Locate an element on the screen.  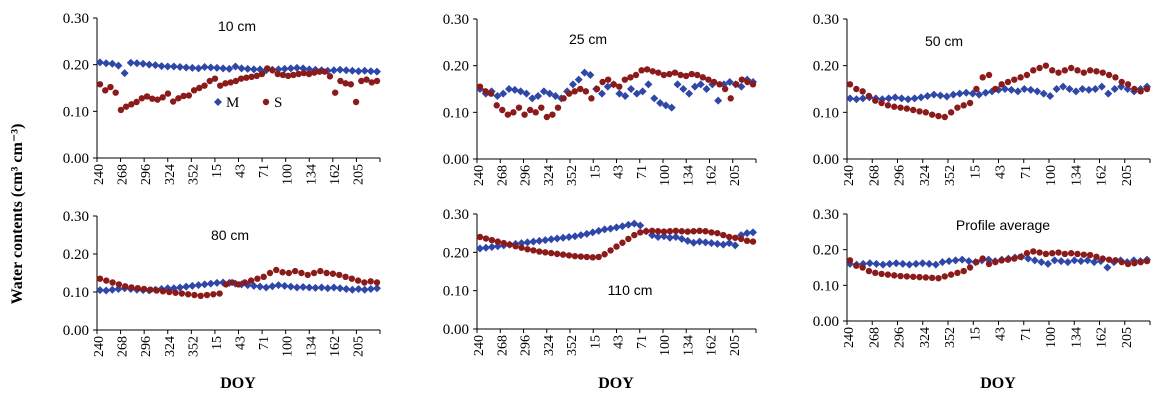
panel-title: 25 cm is located at coordinates (588, 39).